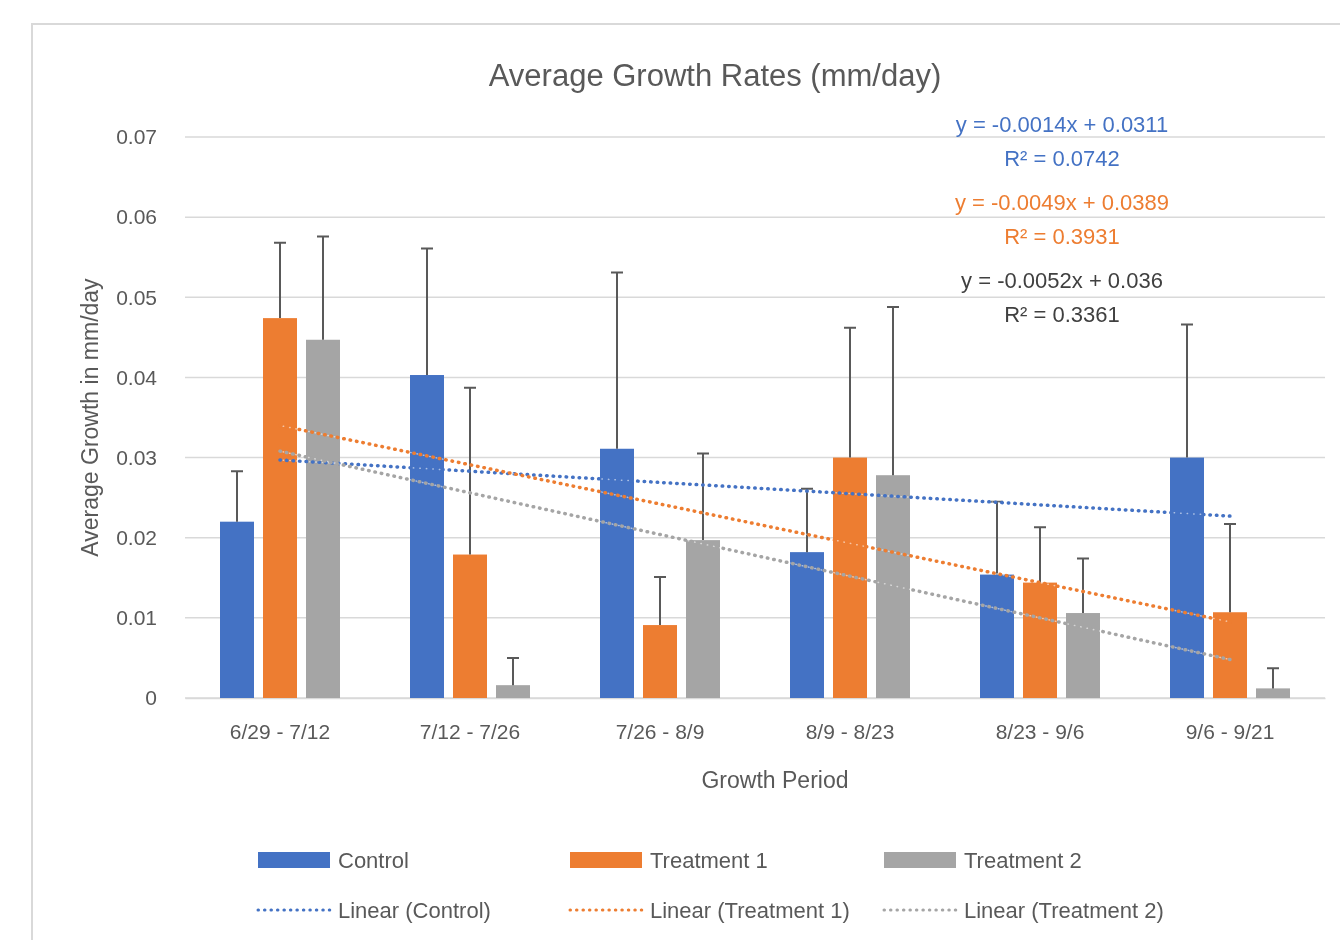  Describe the element at coordinates (136, 618) in the screenshot. I see `y-tick-label: 0.01` at that location.